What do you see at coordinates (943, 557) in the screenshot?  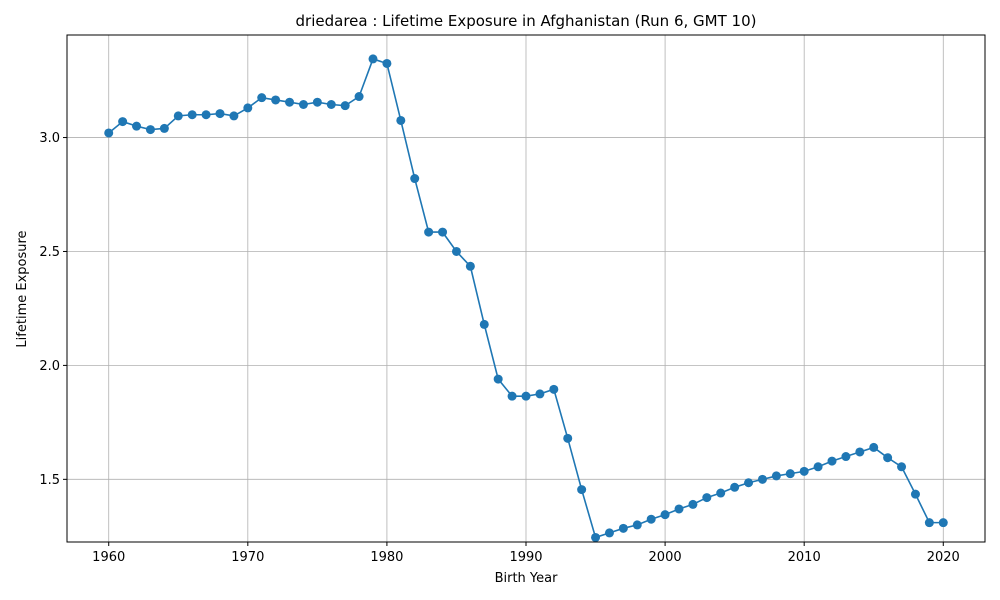 I see `x-tick-label: 2020` at bounding box center [943, 557].